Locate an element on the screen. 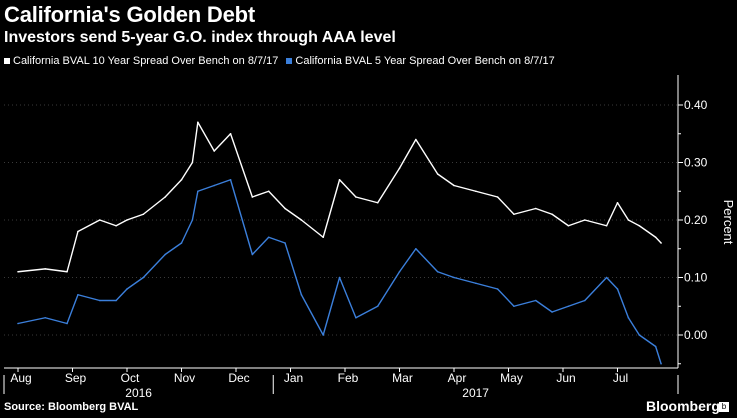  y-axis-label: Percent is located at coordinates (728, 222).